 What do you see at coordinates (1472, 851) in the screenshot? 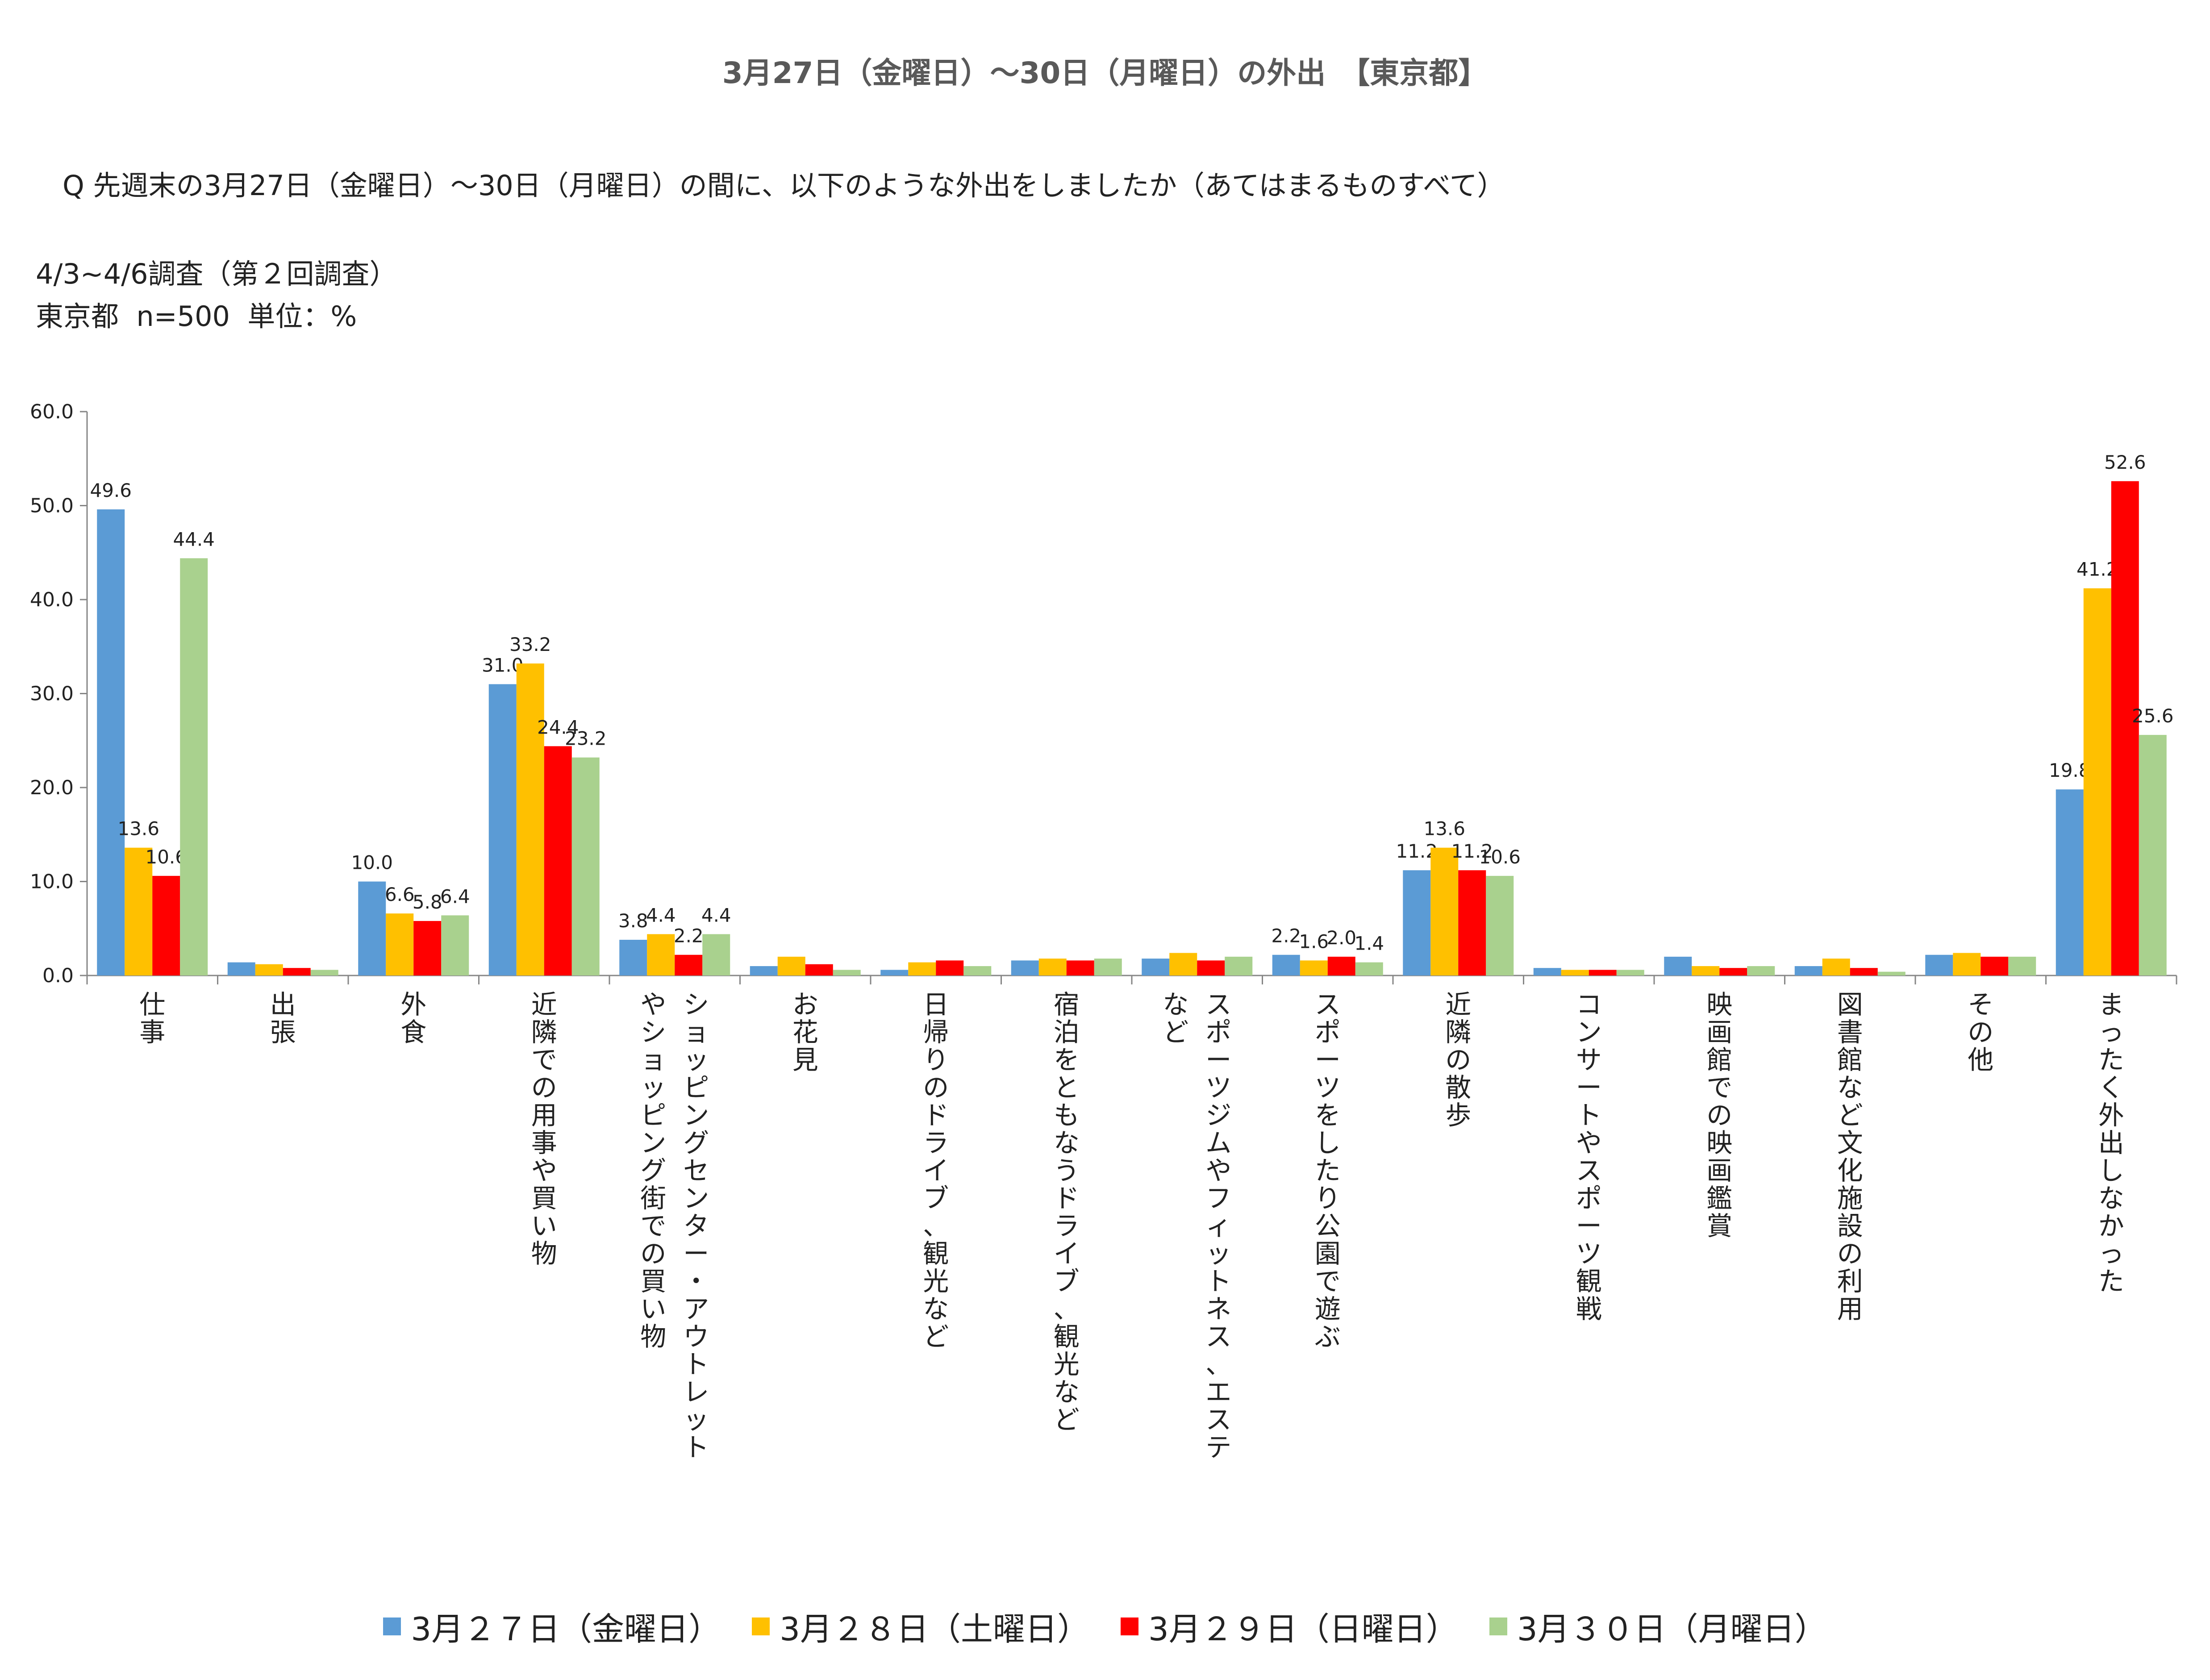
I see `data-label-10-series-2: 11.2` at bounding box center [1472, 851].